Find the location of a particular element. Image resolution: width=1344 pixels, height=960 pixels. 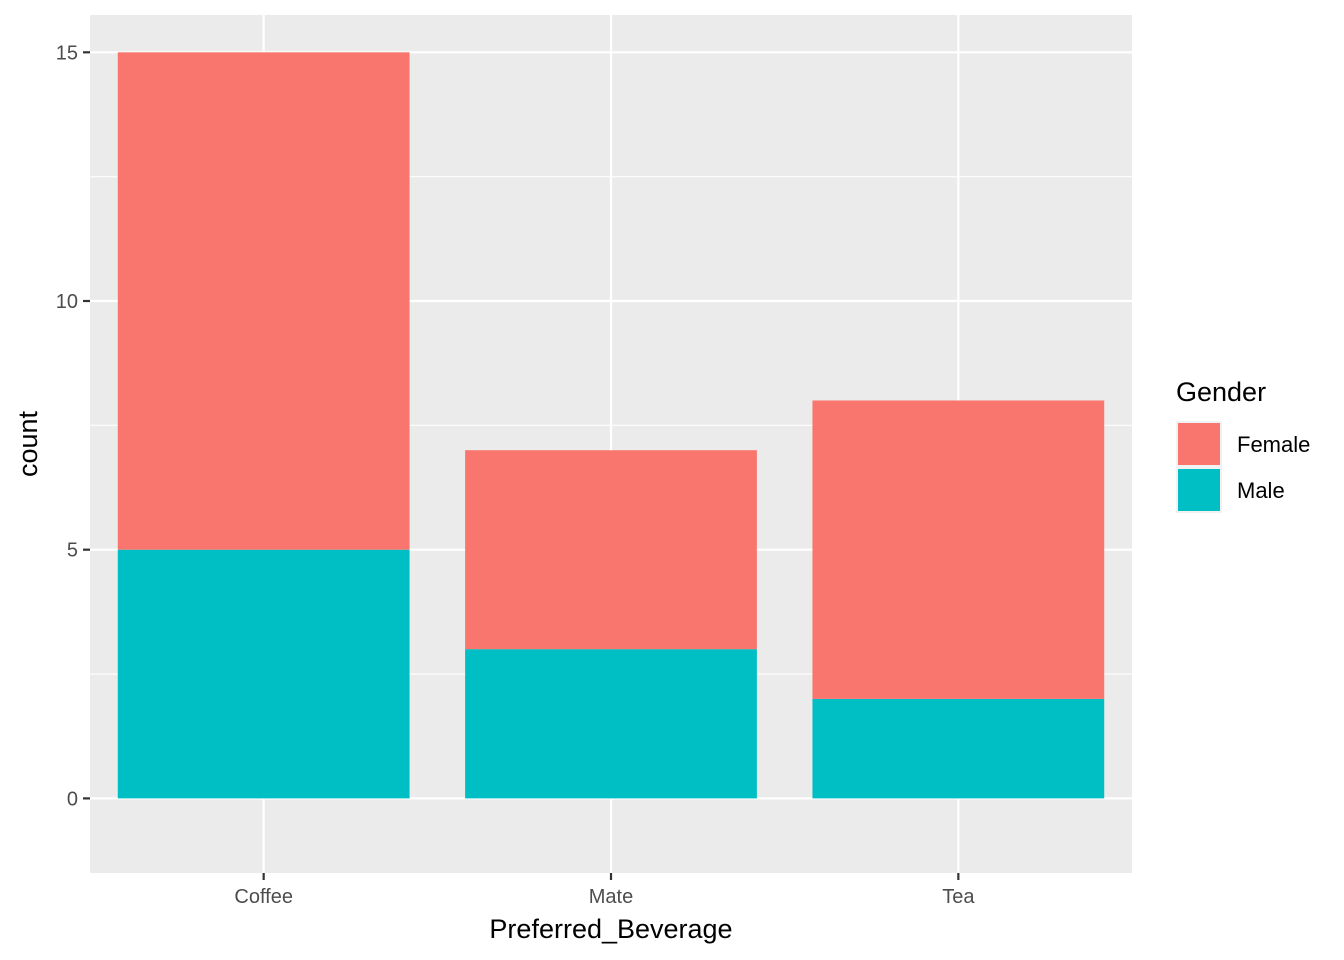

y-axis: 0 5 10 15 is located at coordinates (73, 426).